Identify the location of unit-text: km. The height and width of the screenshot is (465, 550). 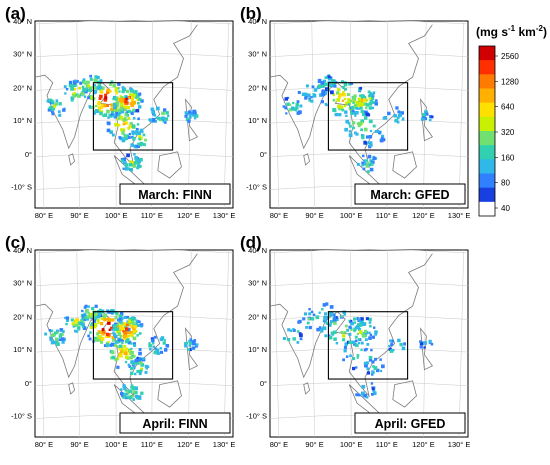
(525, 32).